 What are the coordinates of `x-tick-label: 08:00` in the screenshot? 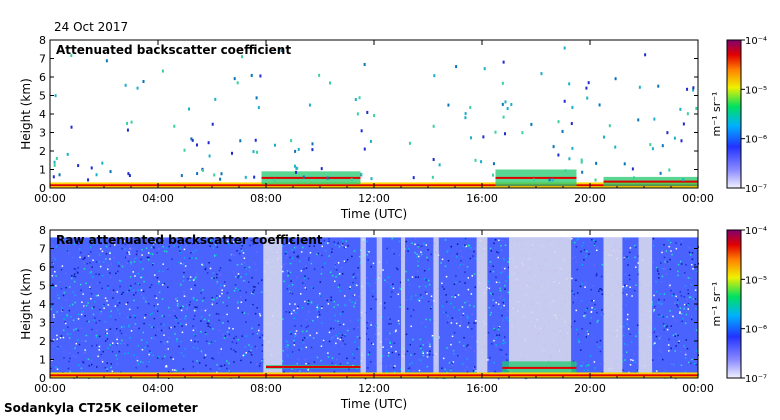 It's located at (266, 198).